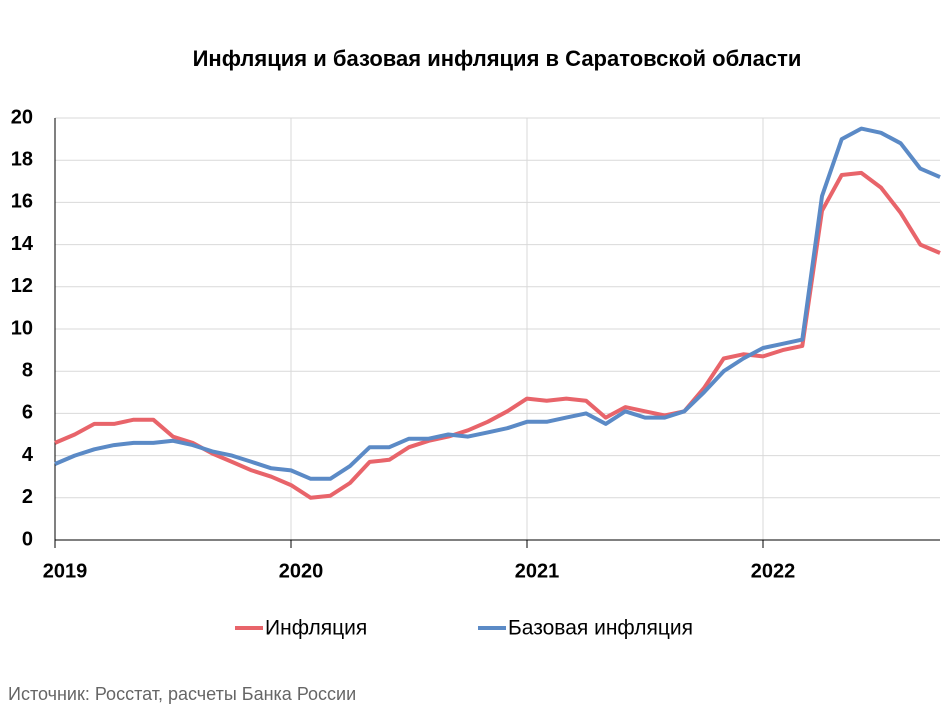 The image size is (950, 712). What do you see at coordinates (537, 571) in the screenshot?
I see `x-tick-label: 2021` at bounding box center [537, 571].